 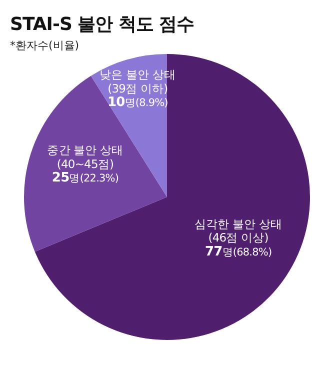 I want to click on chart-title: STAI-S 불안 척도 점수, so click(x=102, y=24).